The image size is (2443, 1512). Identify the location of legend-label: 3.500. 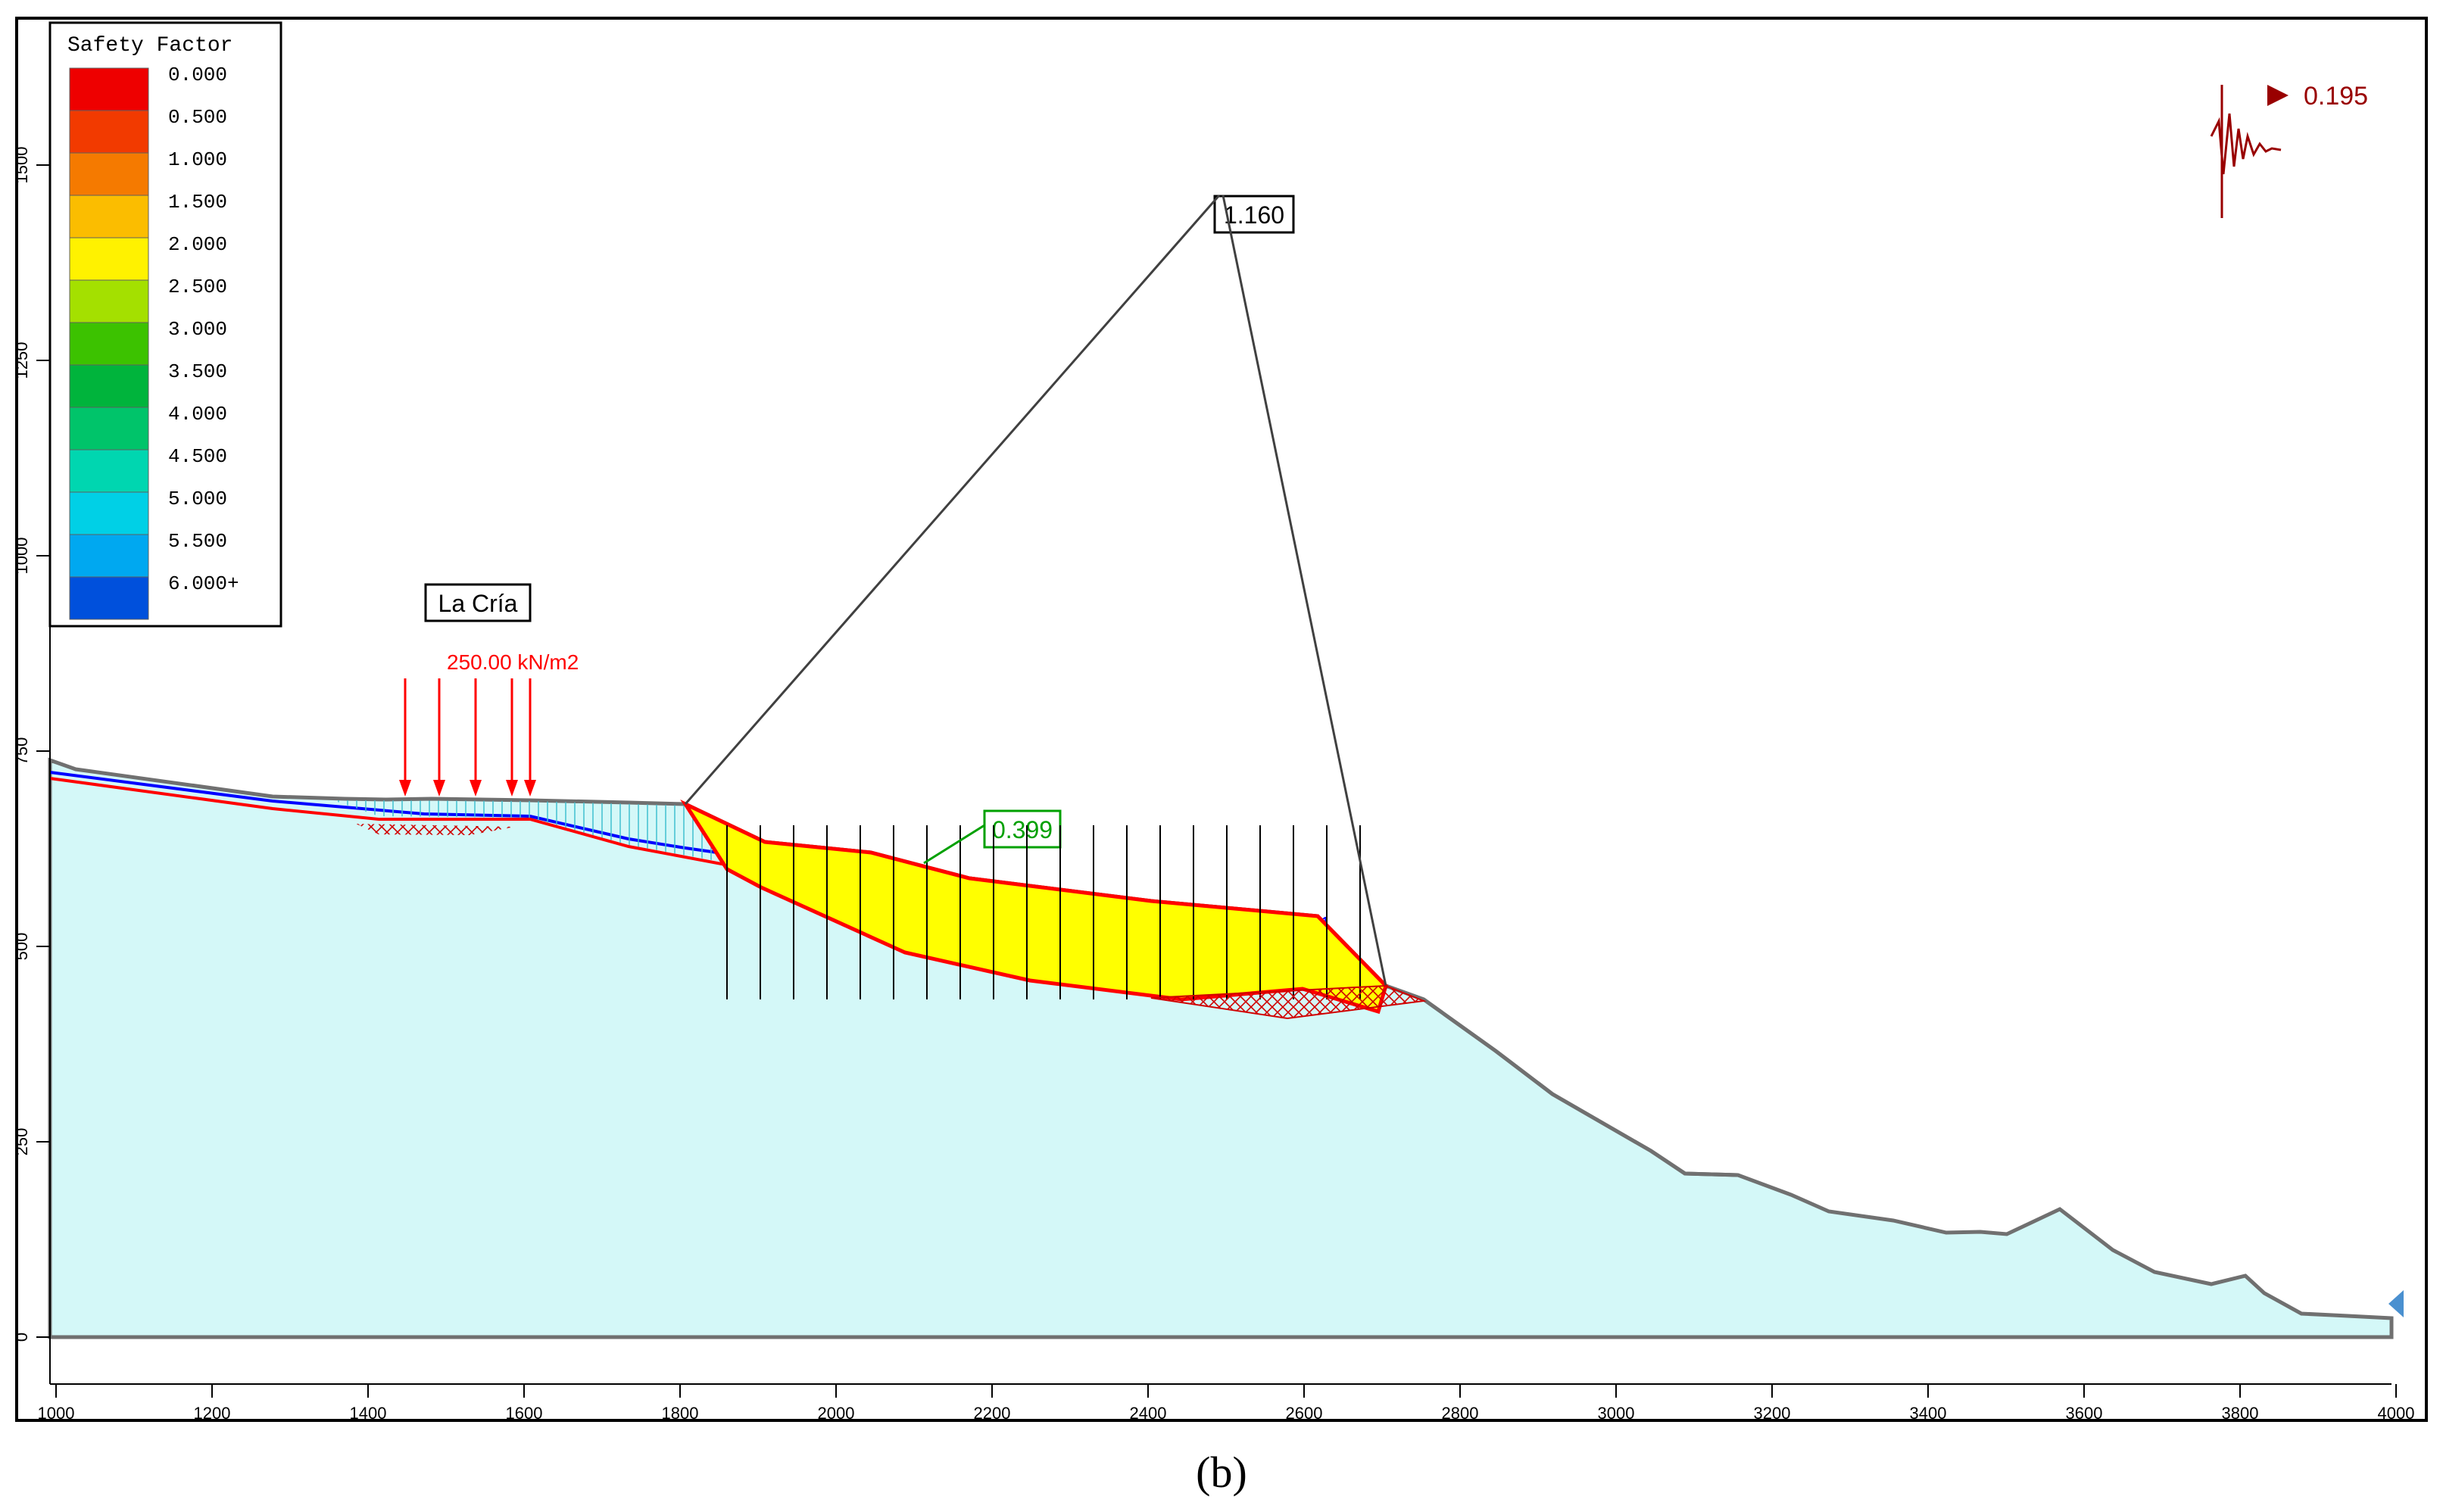
(198, 372).